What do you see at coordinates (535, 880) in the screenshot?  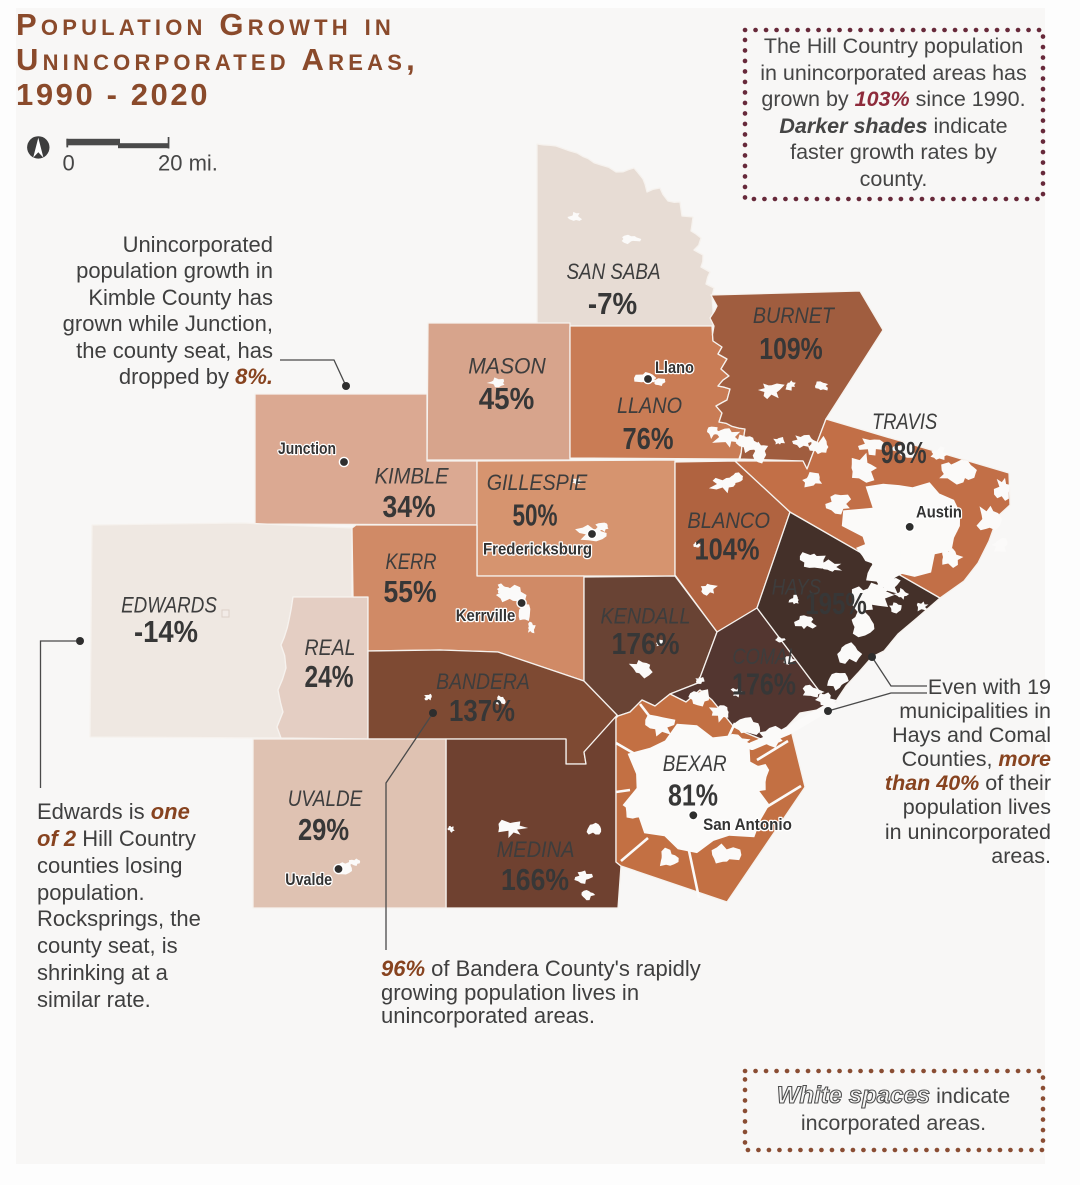 I see `svg-text: 166%` at bounding box center [535, 880].